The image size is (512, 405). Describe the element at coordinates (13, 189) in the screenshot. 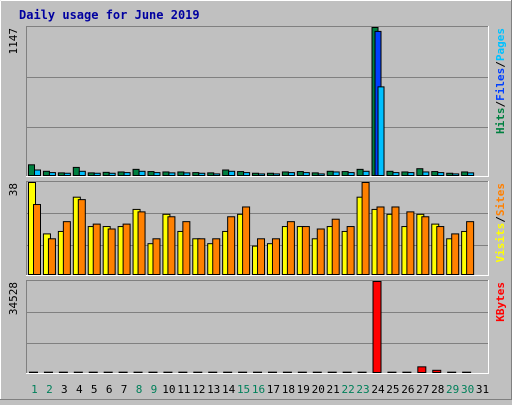

I see `y-max-label: 38` at that location.